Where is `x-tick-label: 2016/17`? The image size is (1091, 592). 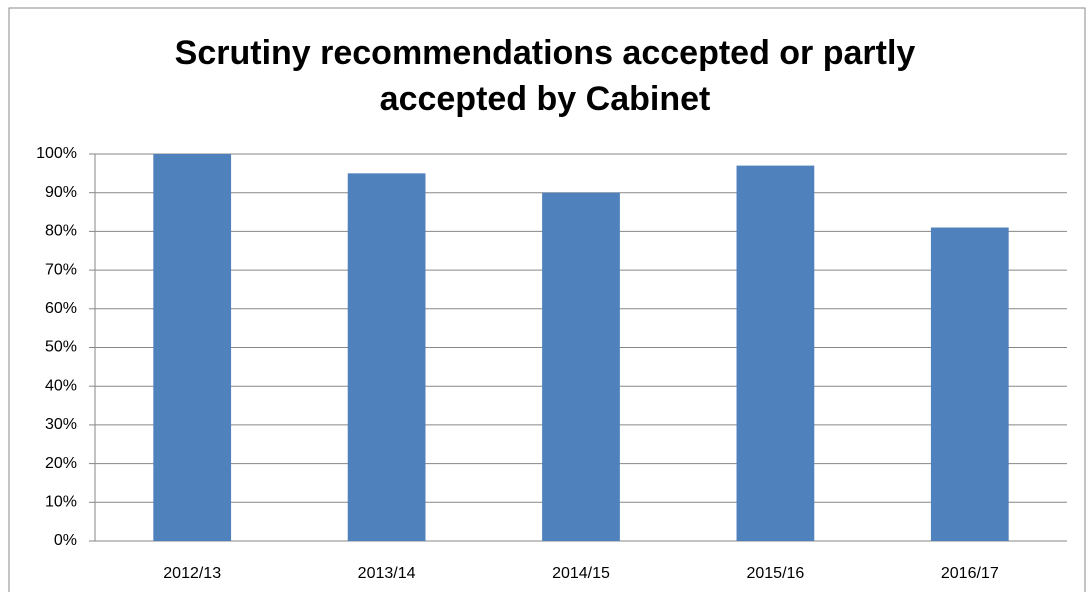 x-tick-label: 2016/17 is located at coordinates (970, 573).